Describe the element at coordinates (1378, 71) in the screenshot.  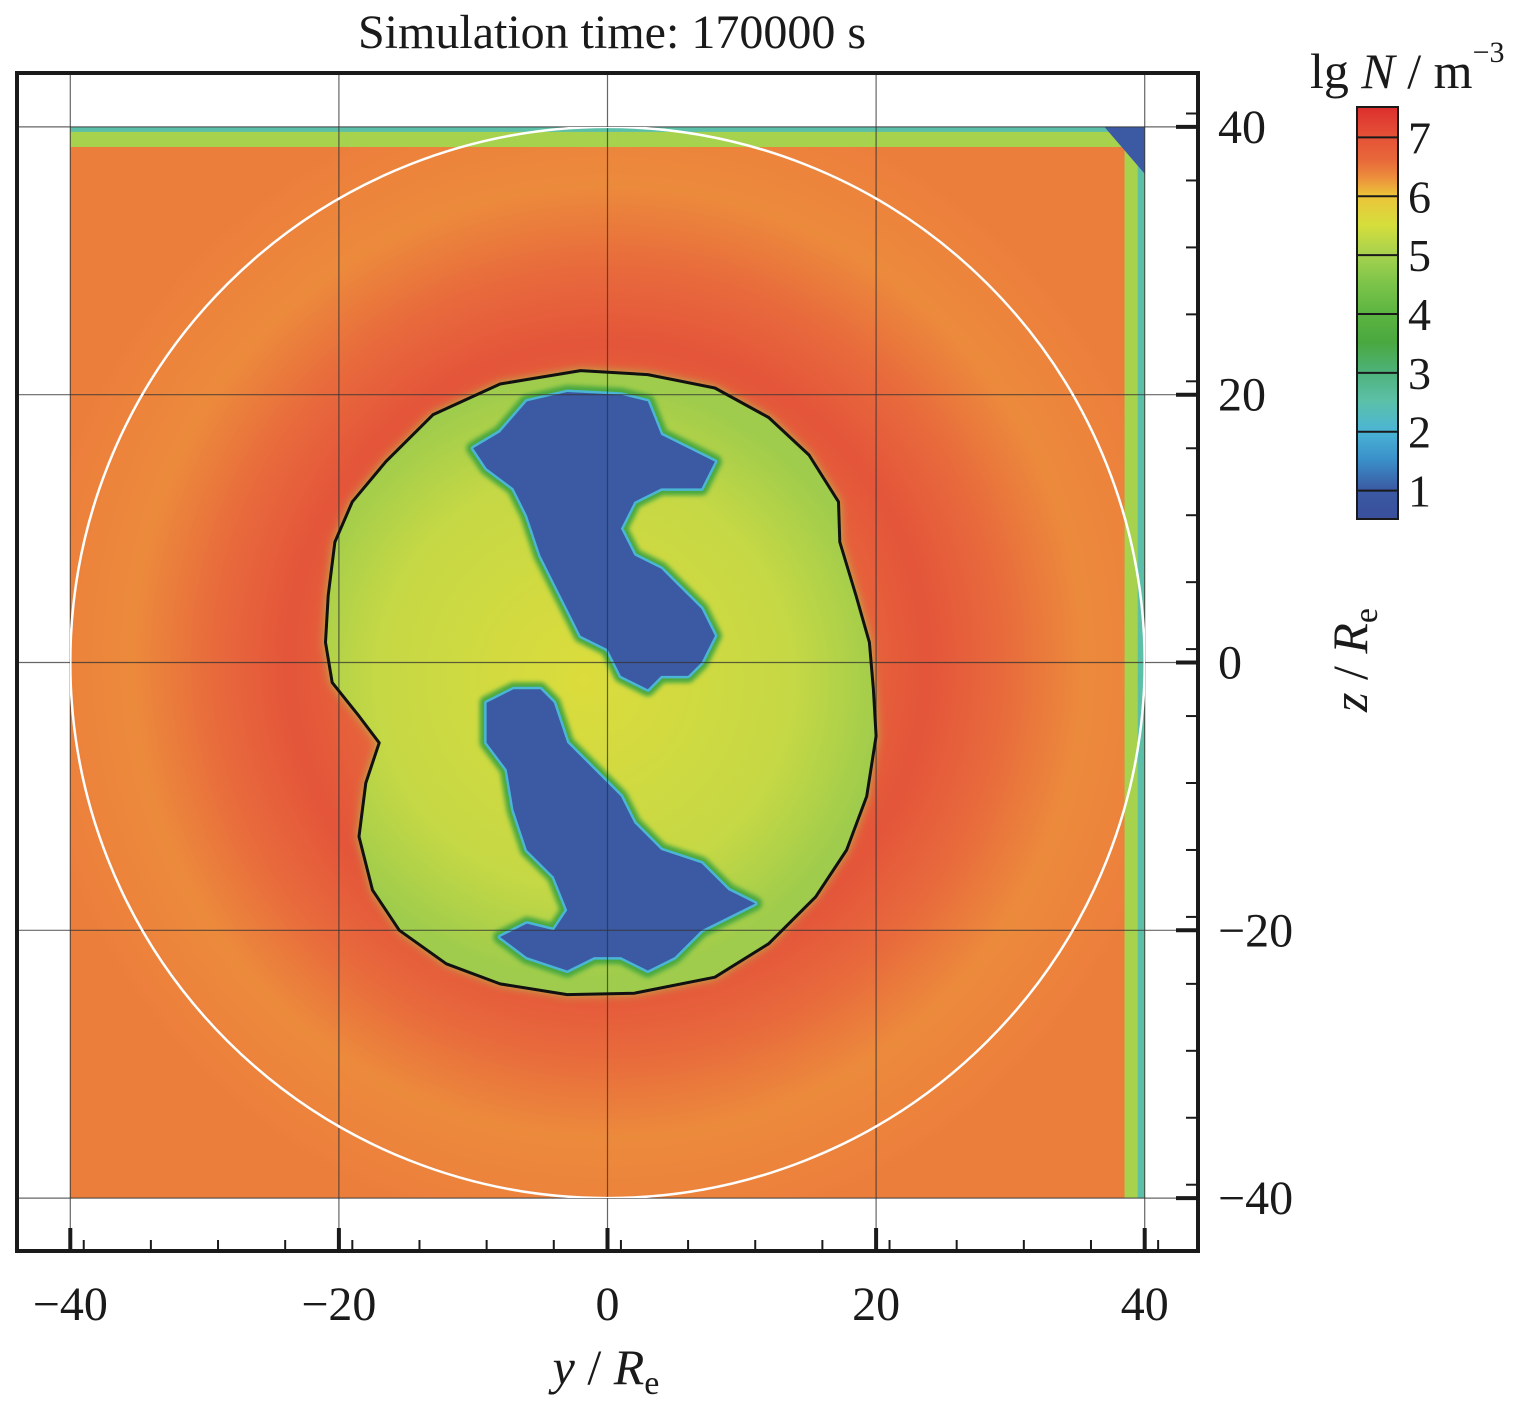
I see `colorbar-var: N` at that location.